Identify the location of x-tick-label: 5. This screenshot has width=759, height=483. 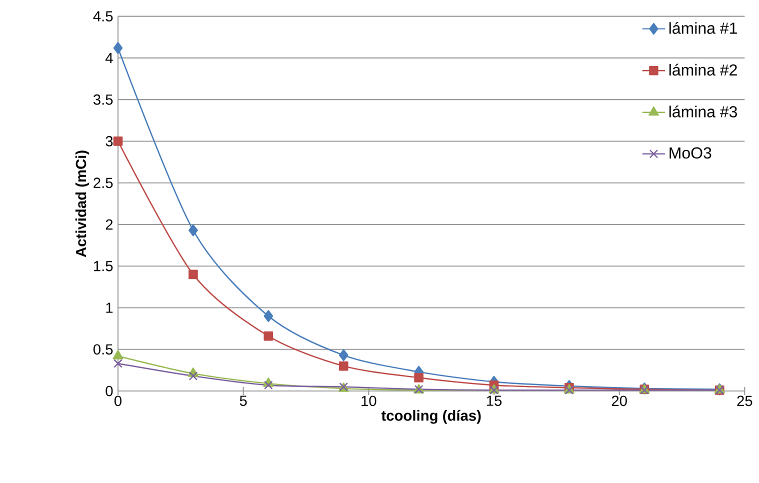
(243, 401).